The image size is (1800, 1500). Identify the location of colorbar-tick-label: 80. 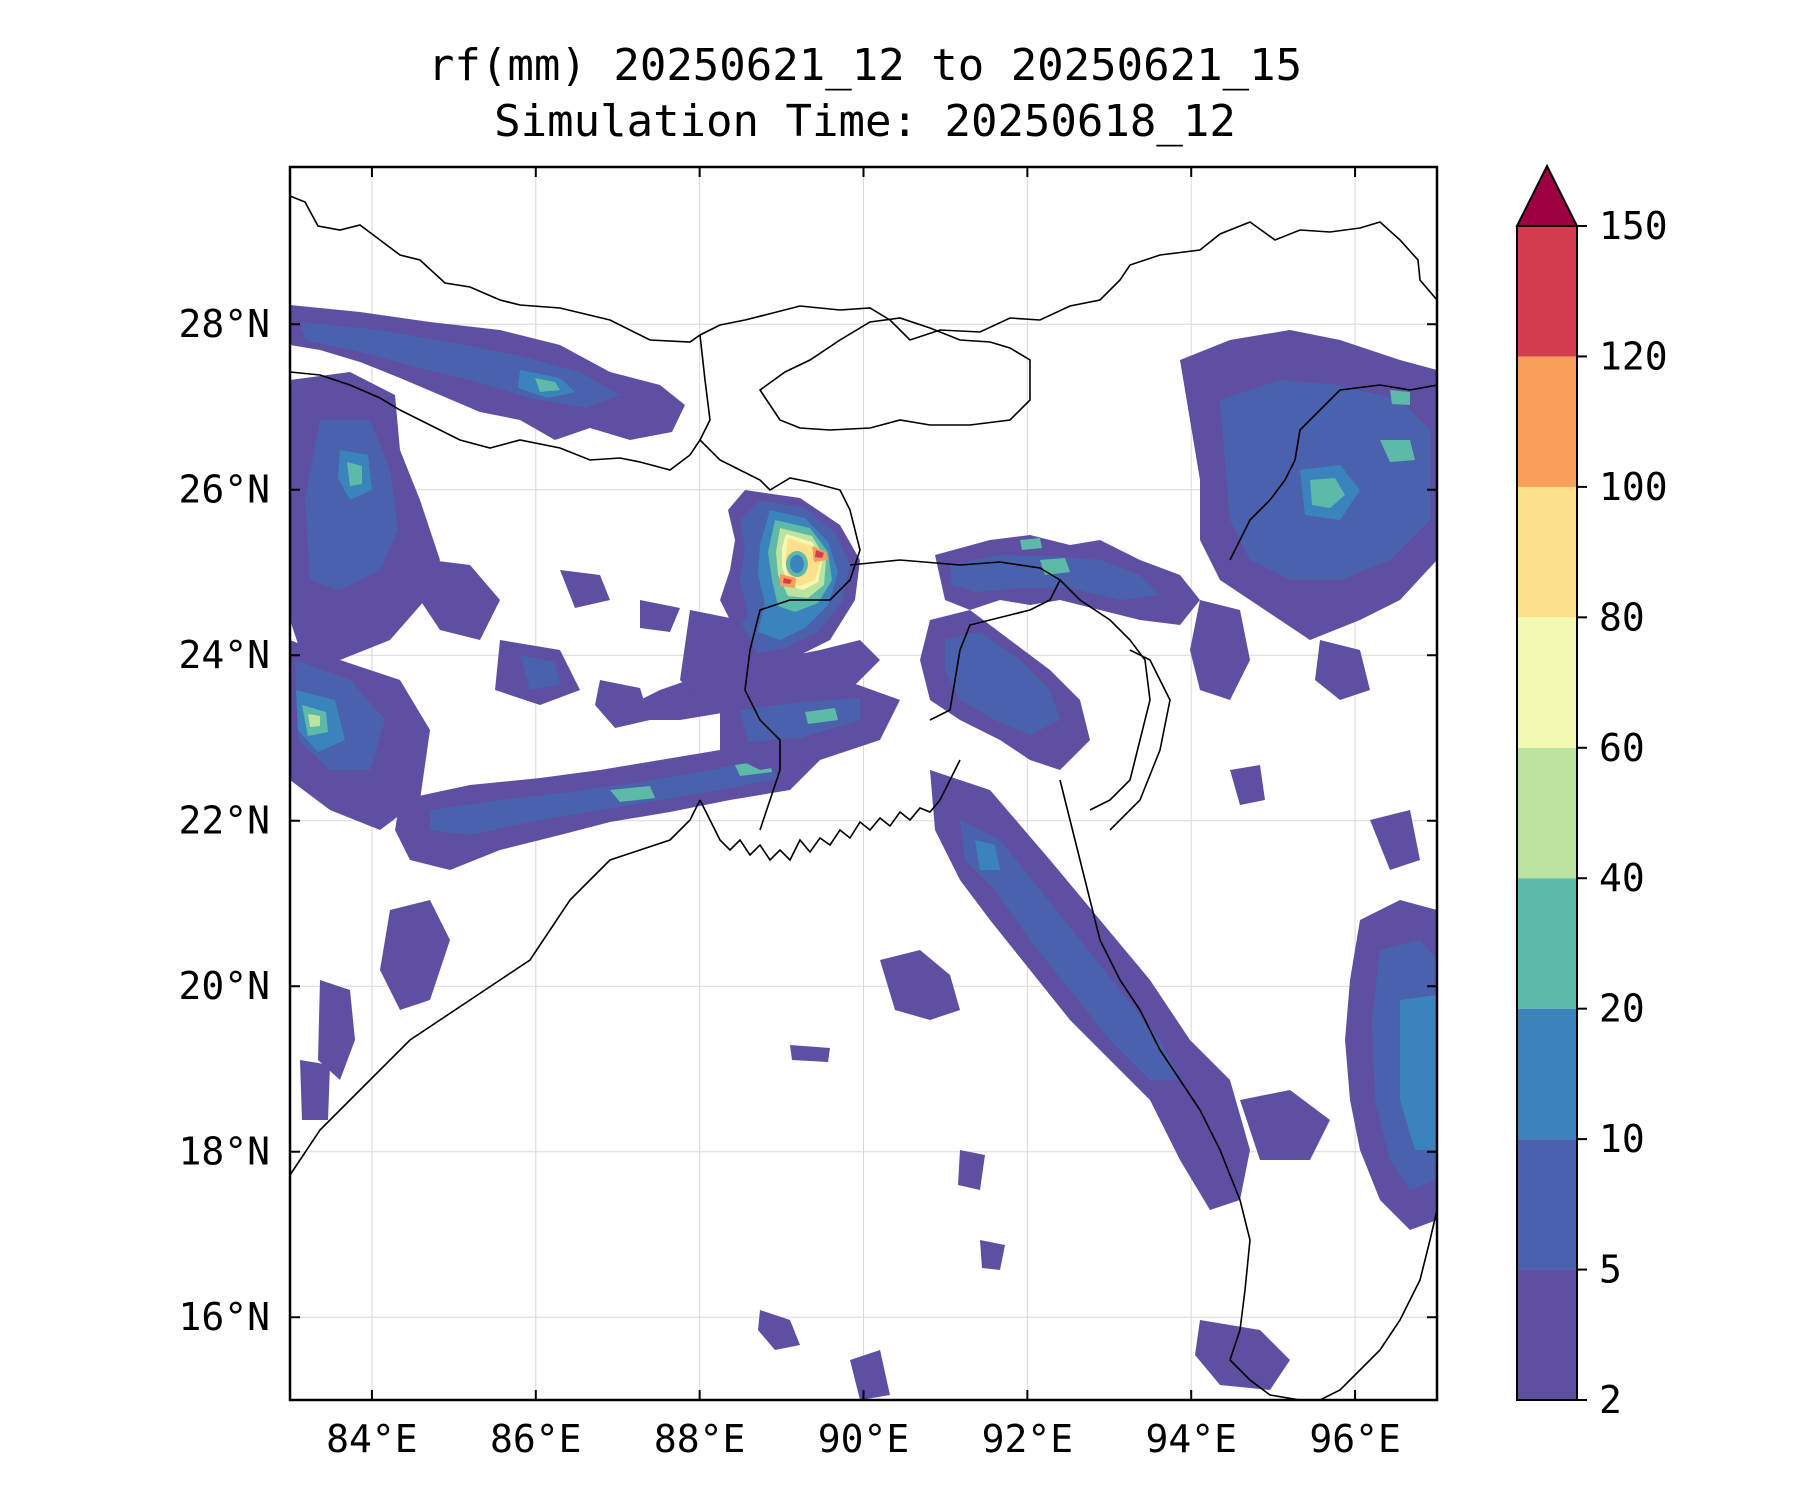
(1622, 617).